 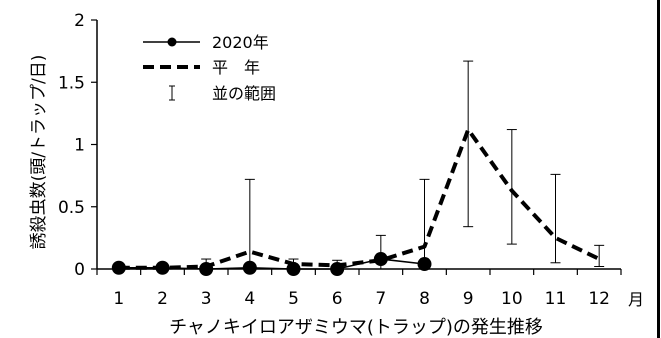 I want to click on right-border, so click(x=658, y=169).